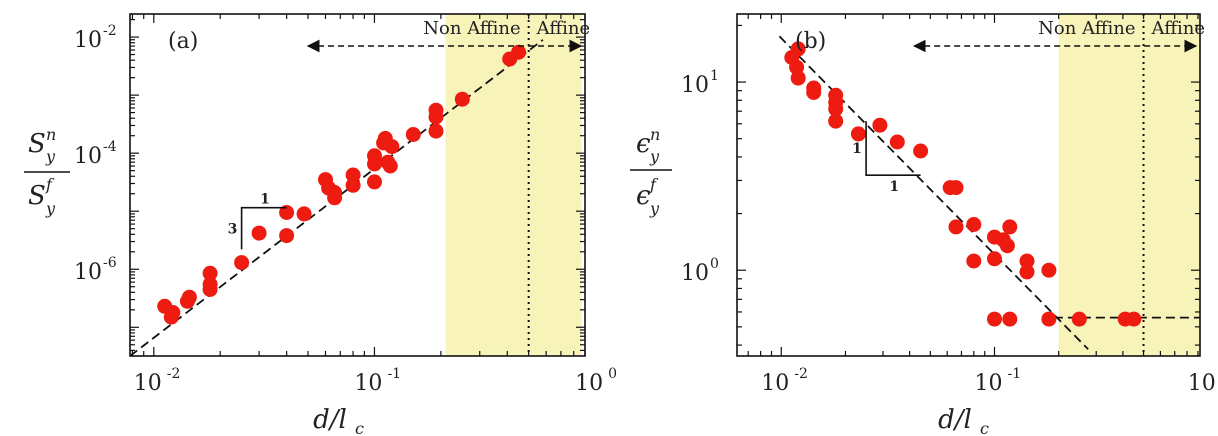  Describe the element at coordinates (801, 374) in the screenshot. I see `panel-b-x-tick-exponent: -2` at that location.